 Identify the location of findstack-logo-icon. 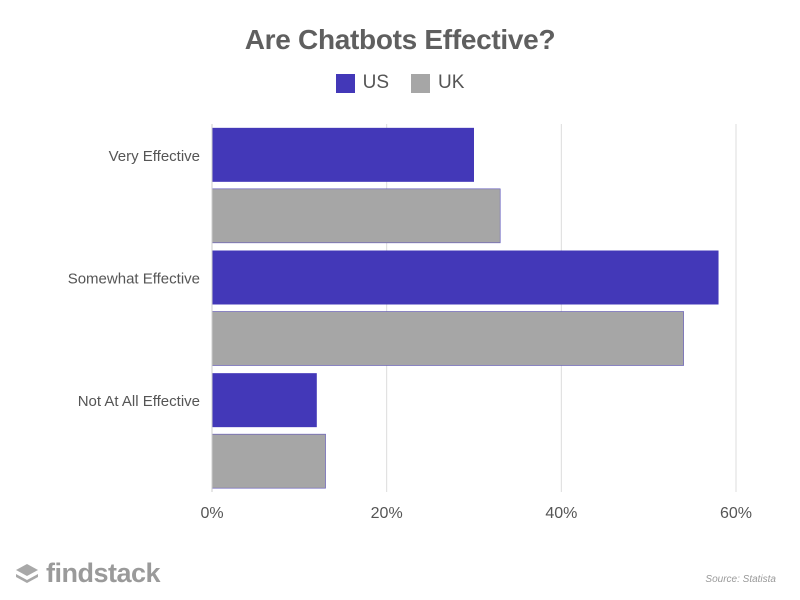
(27, 573).